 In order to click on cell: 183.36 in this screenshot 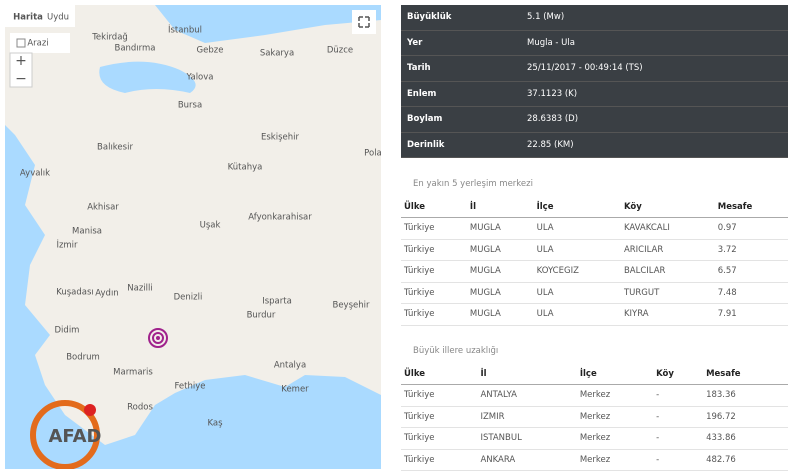, I will do `click(745, 395)`.